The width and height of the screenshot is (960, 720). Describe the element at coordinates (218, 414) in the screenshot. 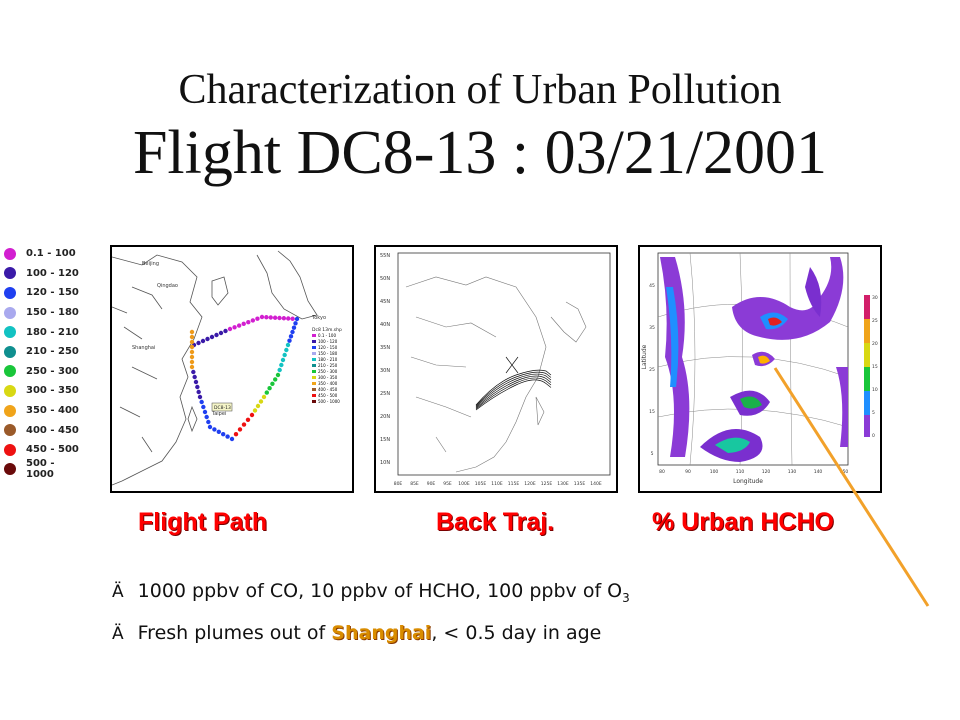

I see `map-label-taipei: Taipei` at that location.